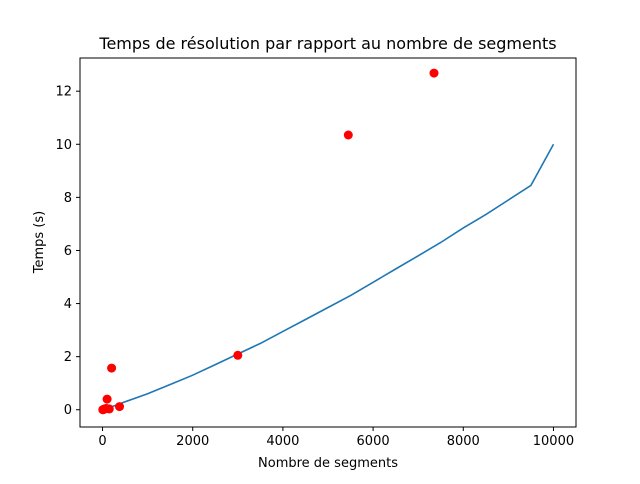  What do you see at coordinates (282, 441) in the screenshot?
I see `x-tick-label: 4000` at bounding box center [282, 441].